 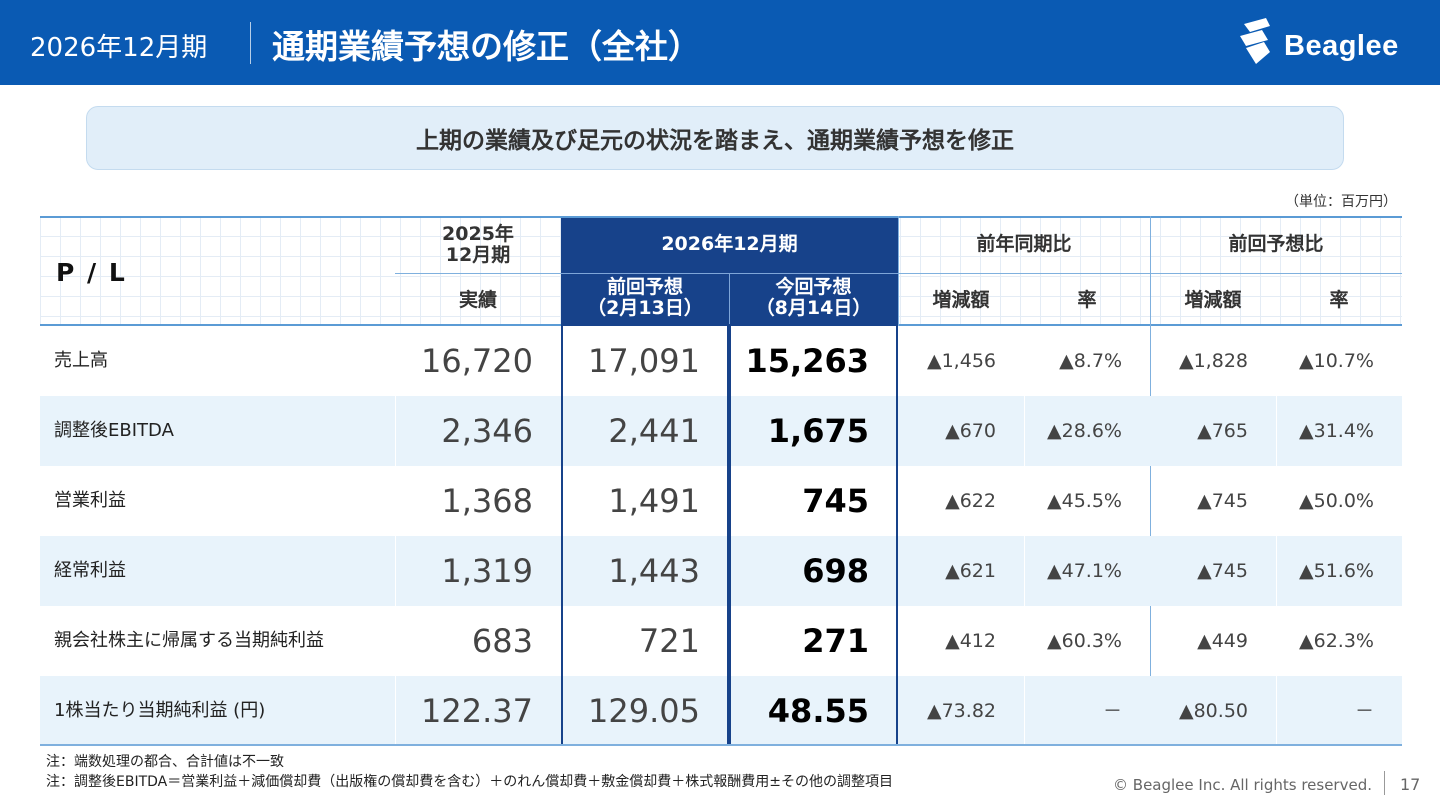 What do you see at coordinates (1276, 244) in the screenshot?
I see `header-vs-prev: 前回予想比` at bounding box center [1276, 244].